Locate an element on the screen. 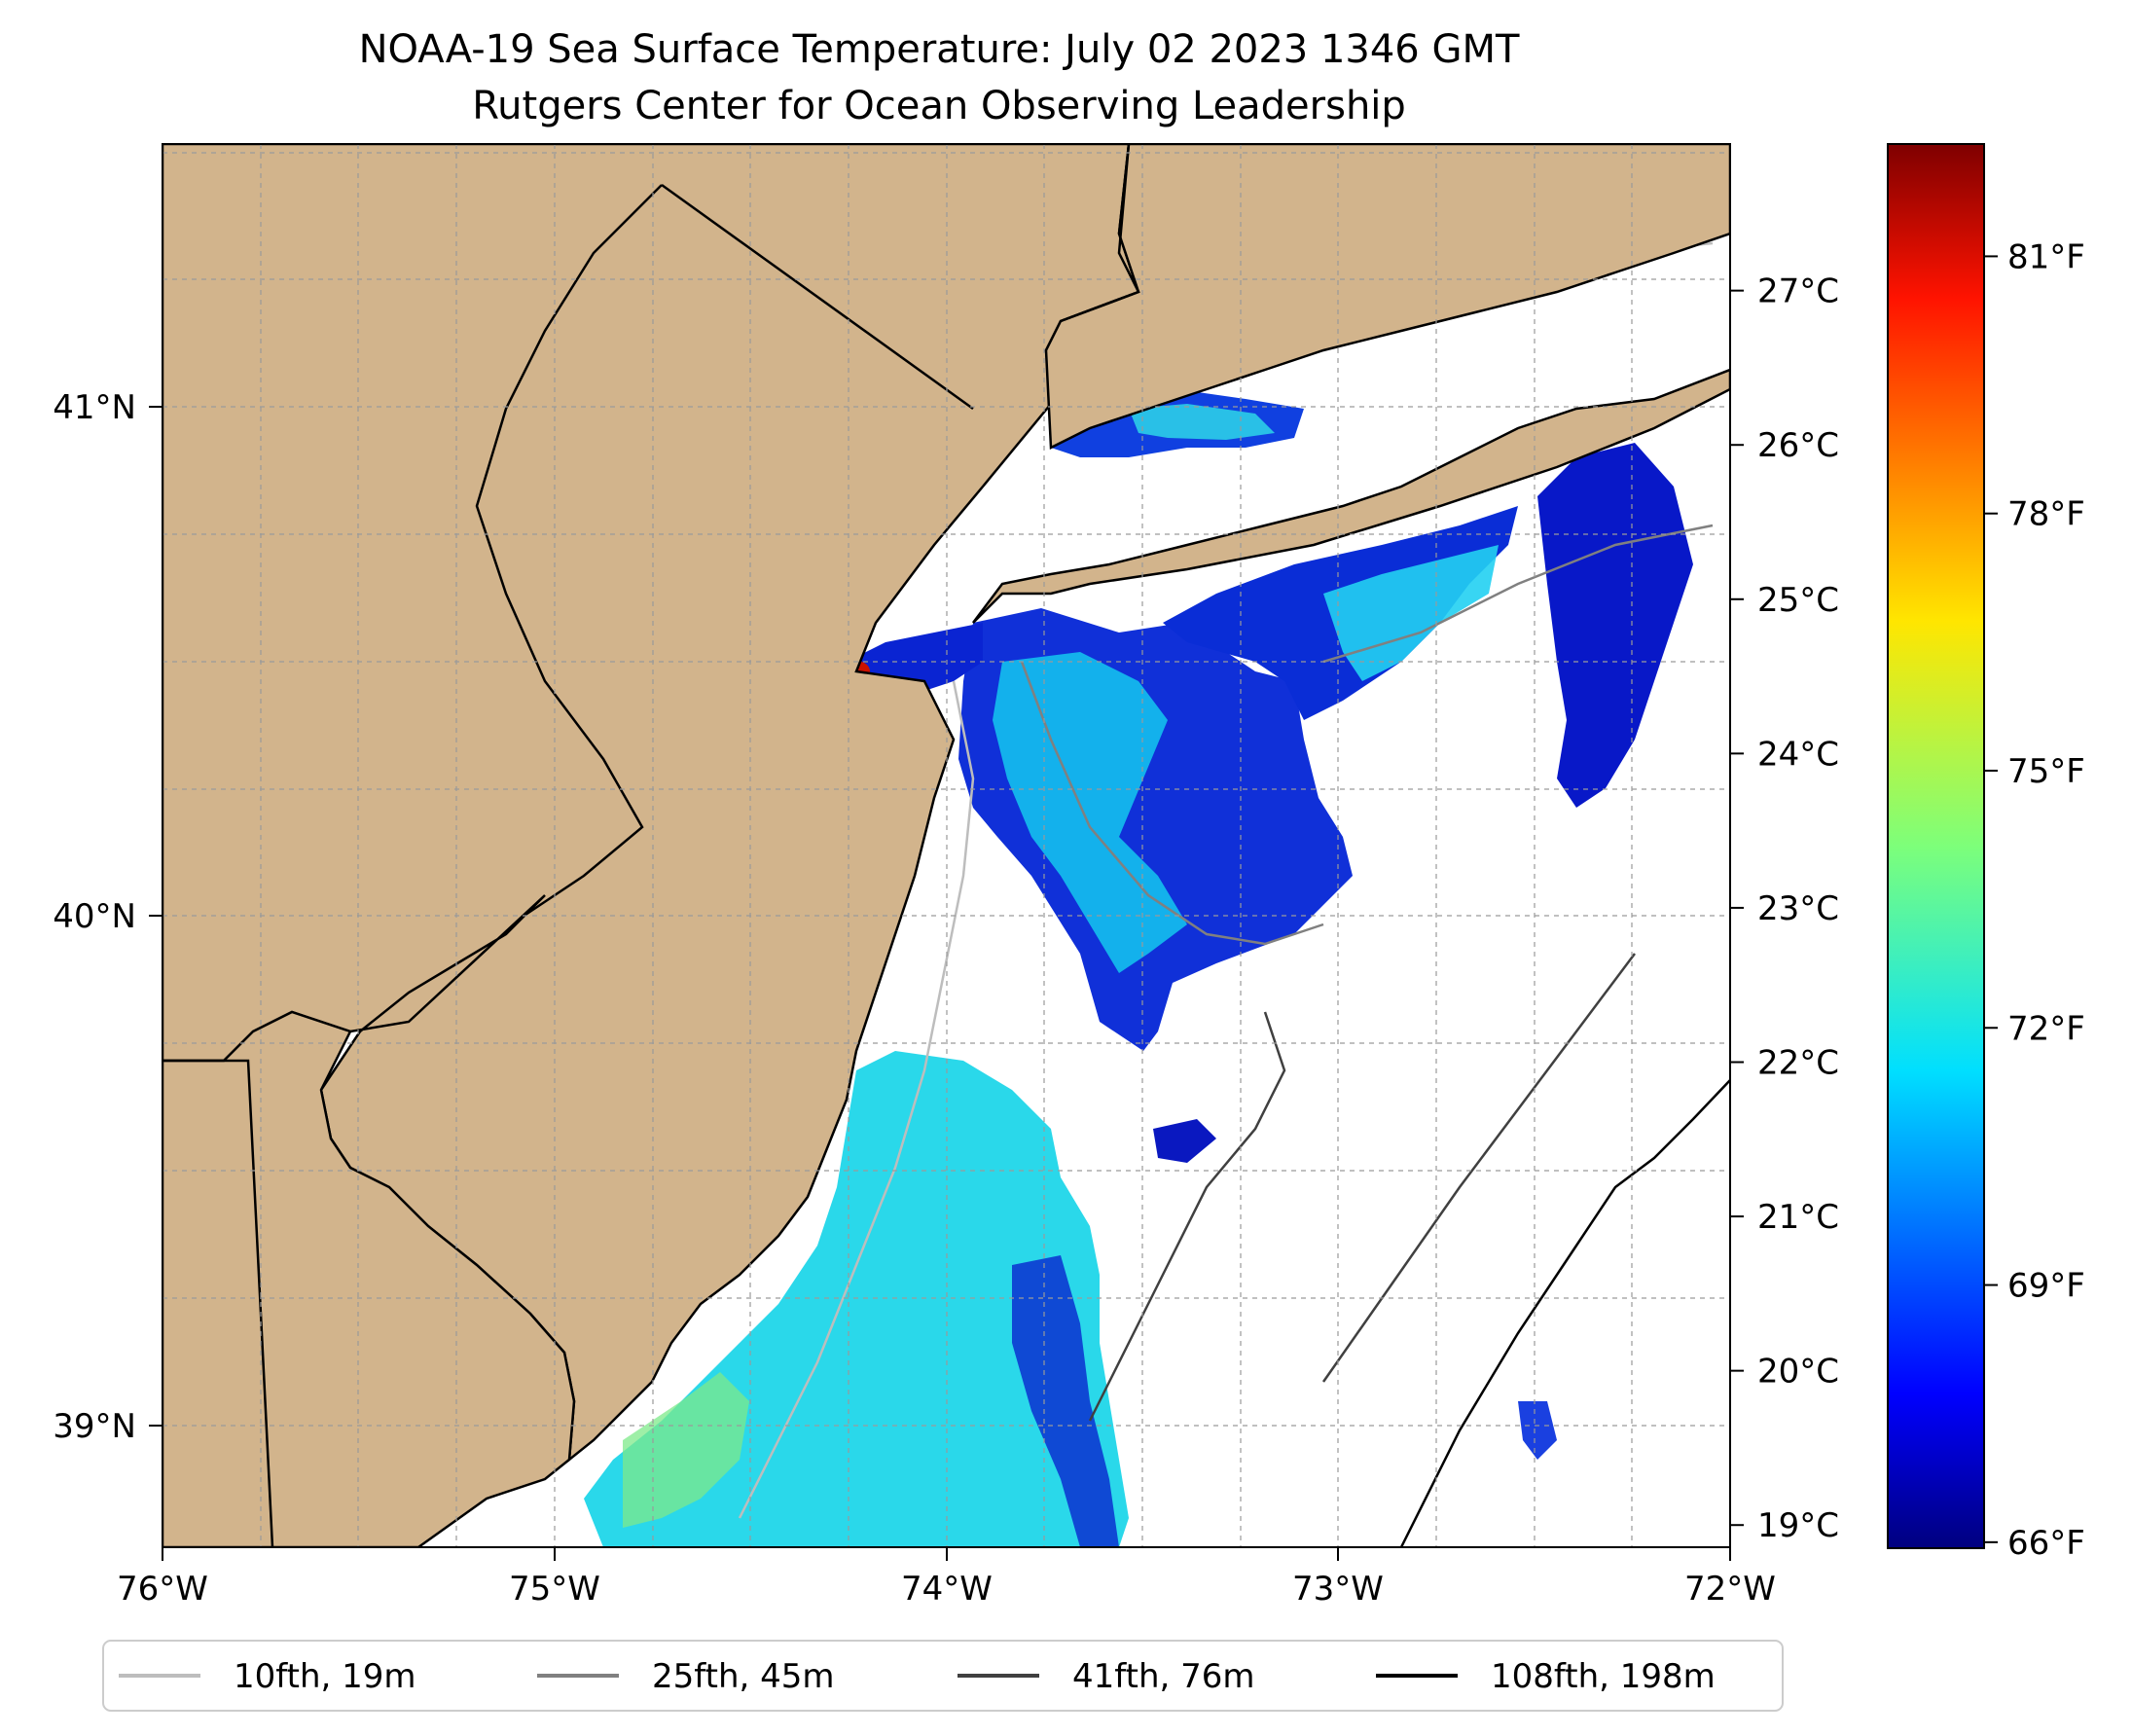  boundary-ny-ct is located at coordinates (1100, 234).